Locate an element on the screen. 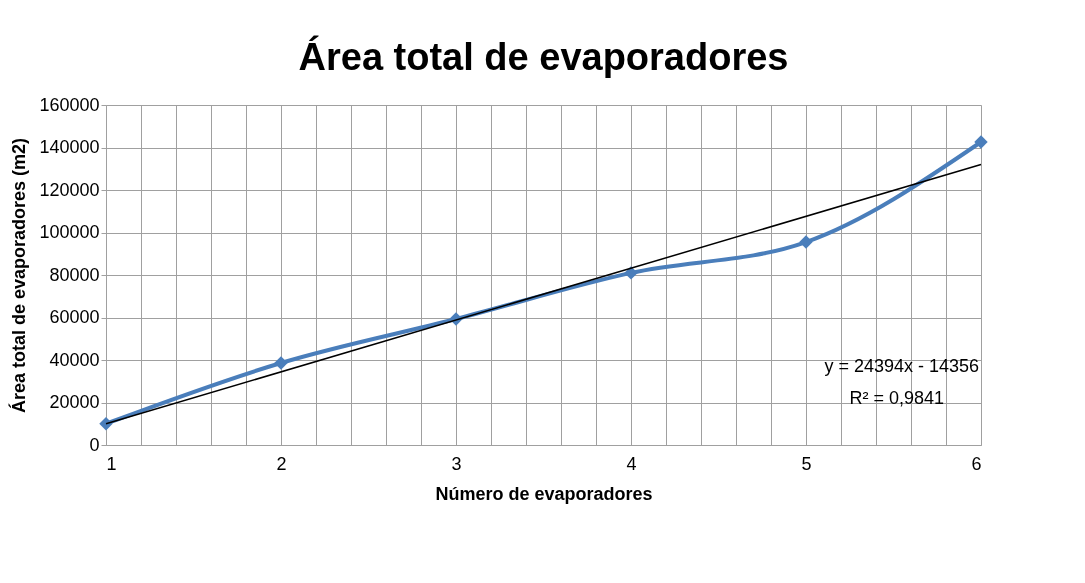 The height and width of the screenshot is (583, 1085). x-tick-label: 3 is located at coordinates (456, 463).